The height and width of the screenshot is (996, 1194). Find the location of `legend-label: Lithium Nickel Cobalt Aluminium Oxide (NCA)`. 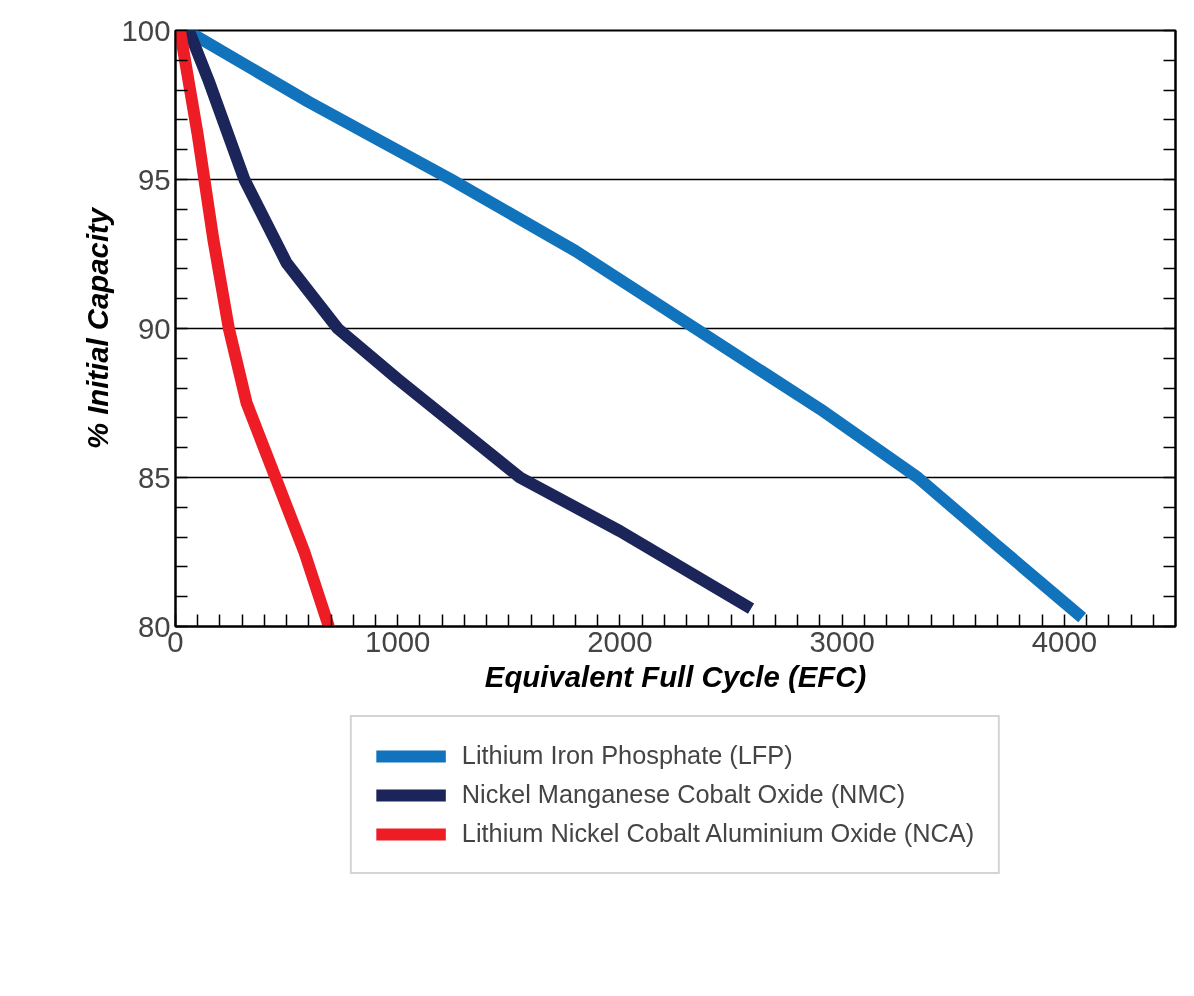

legend-label: Lithium Nickel Cobalt Aluminium Oxide (NCA) is located at coordinates (718, 833).